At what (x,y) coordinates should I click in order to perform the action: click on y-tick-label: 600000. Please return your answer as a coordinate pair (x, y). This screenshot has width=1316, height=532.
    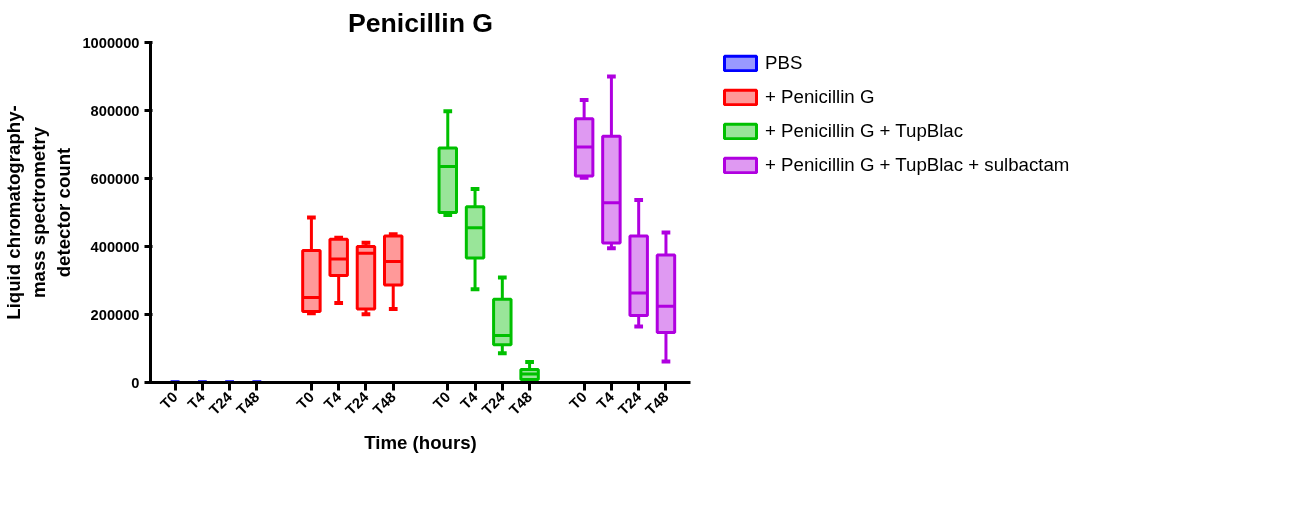
    Looking at the image, I should click on (115, 178).